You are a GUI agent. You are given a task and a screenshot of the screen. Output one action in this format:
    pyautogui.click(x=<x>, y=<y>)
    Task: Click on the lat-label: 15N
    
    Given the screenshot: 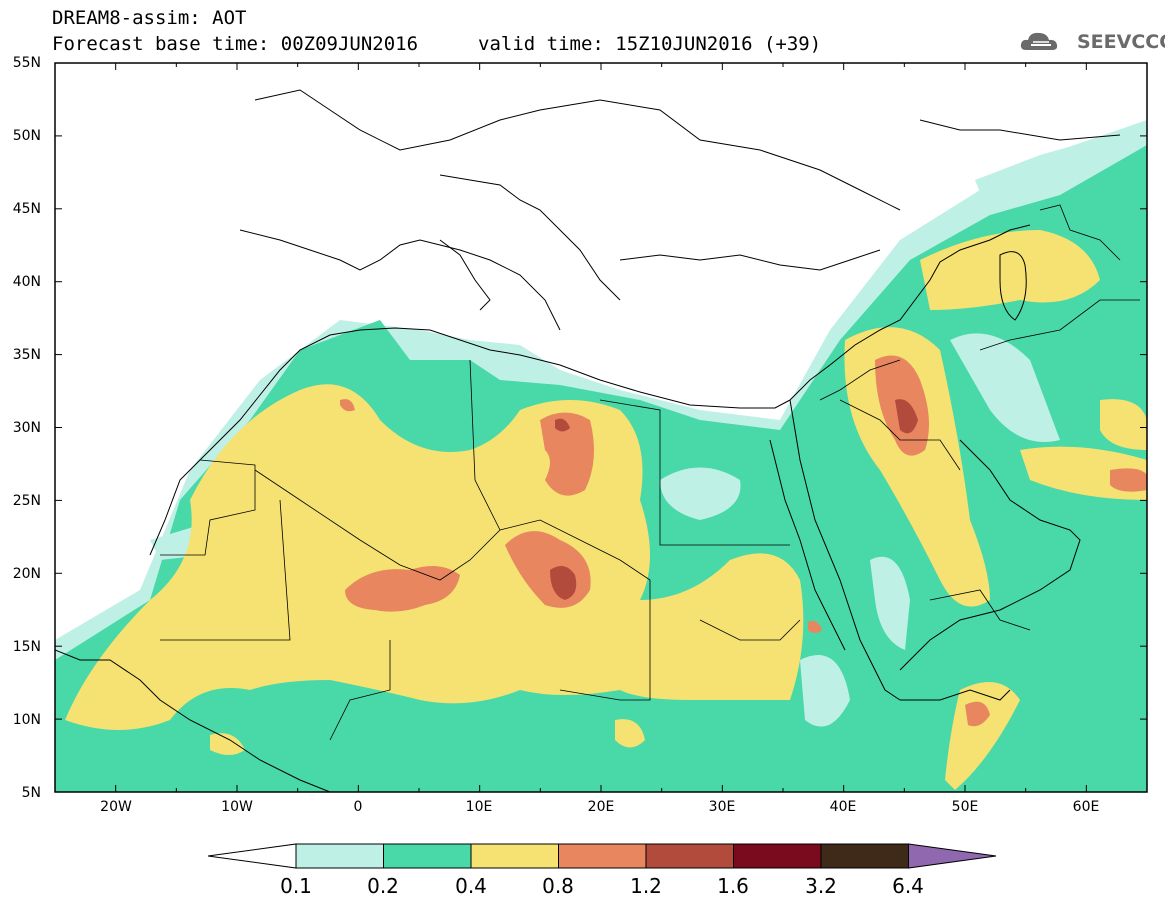 What is the action you would take?
    pyautogui.click(x=26, y=647)
    